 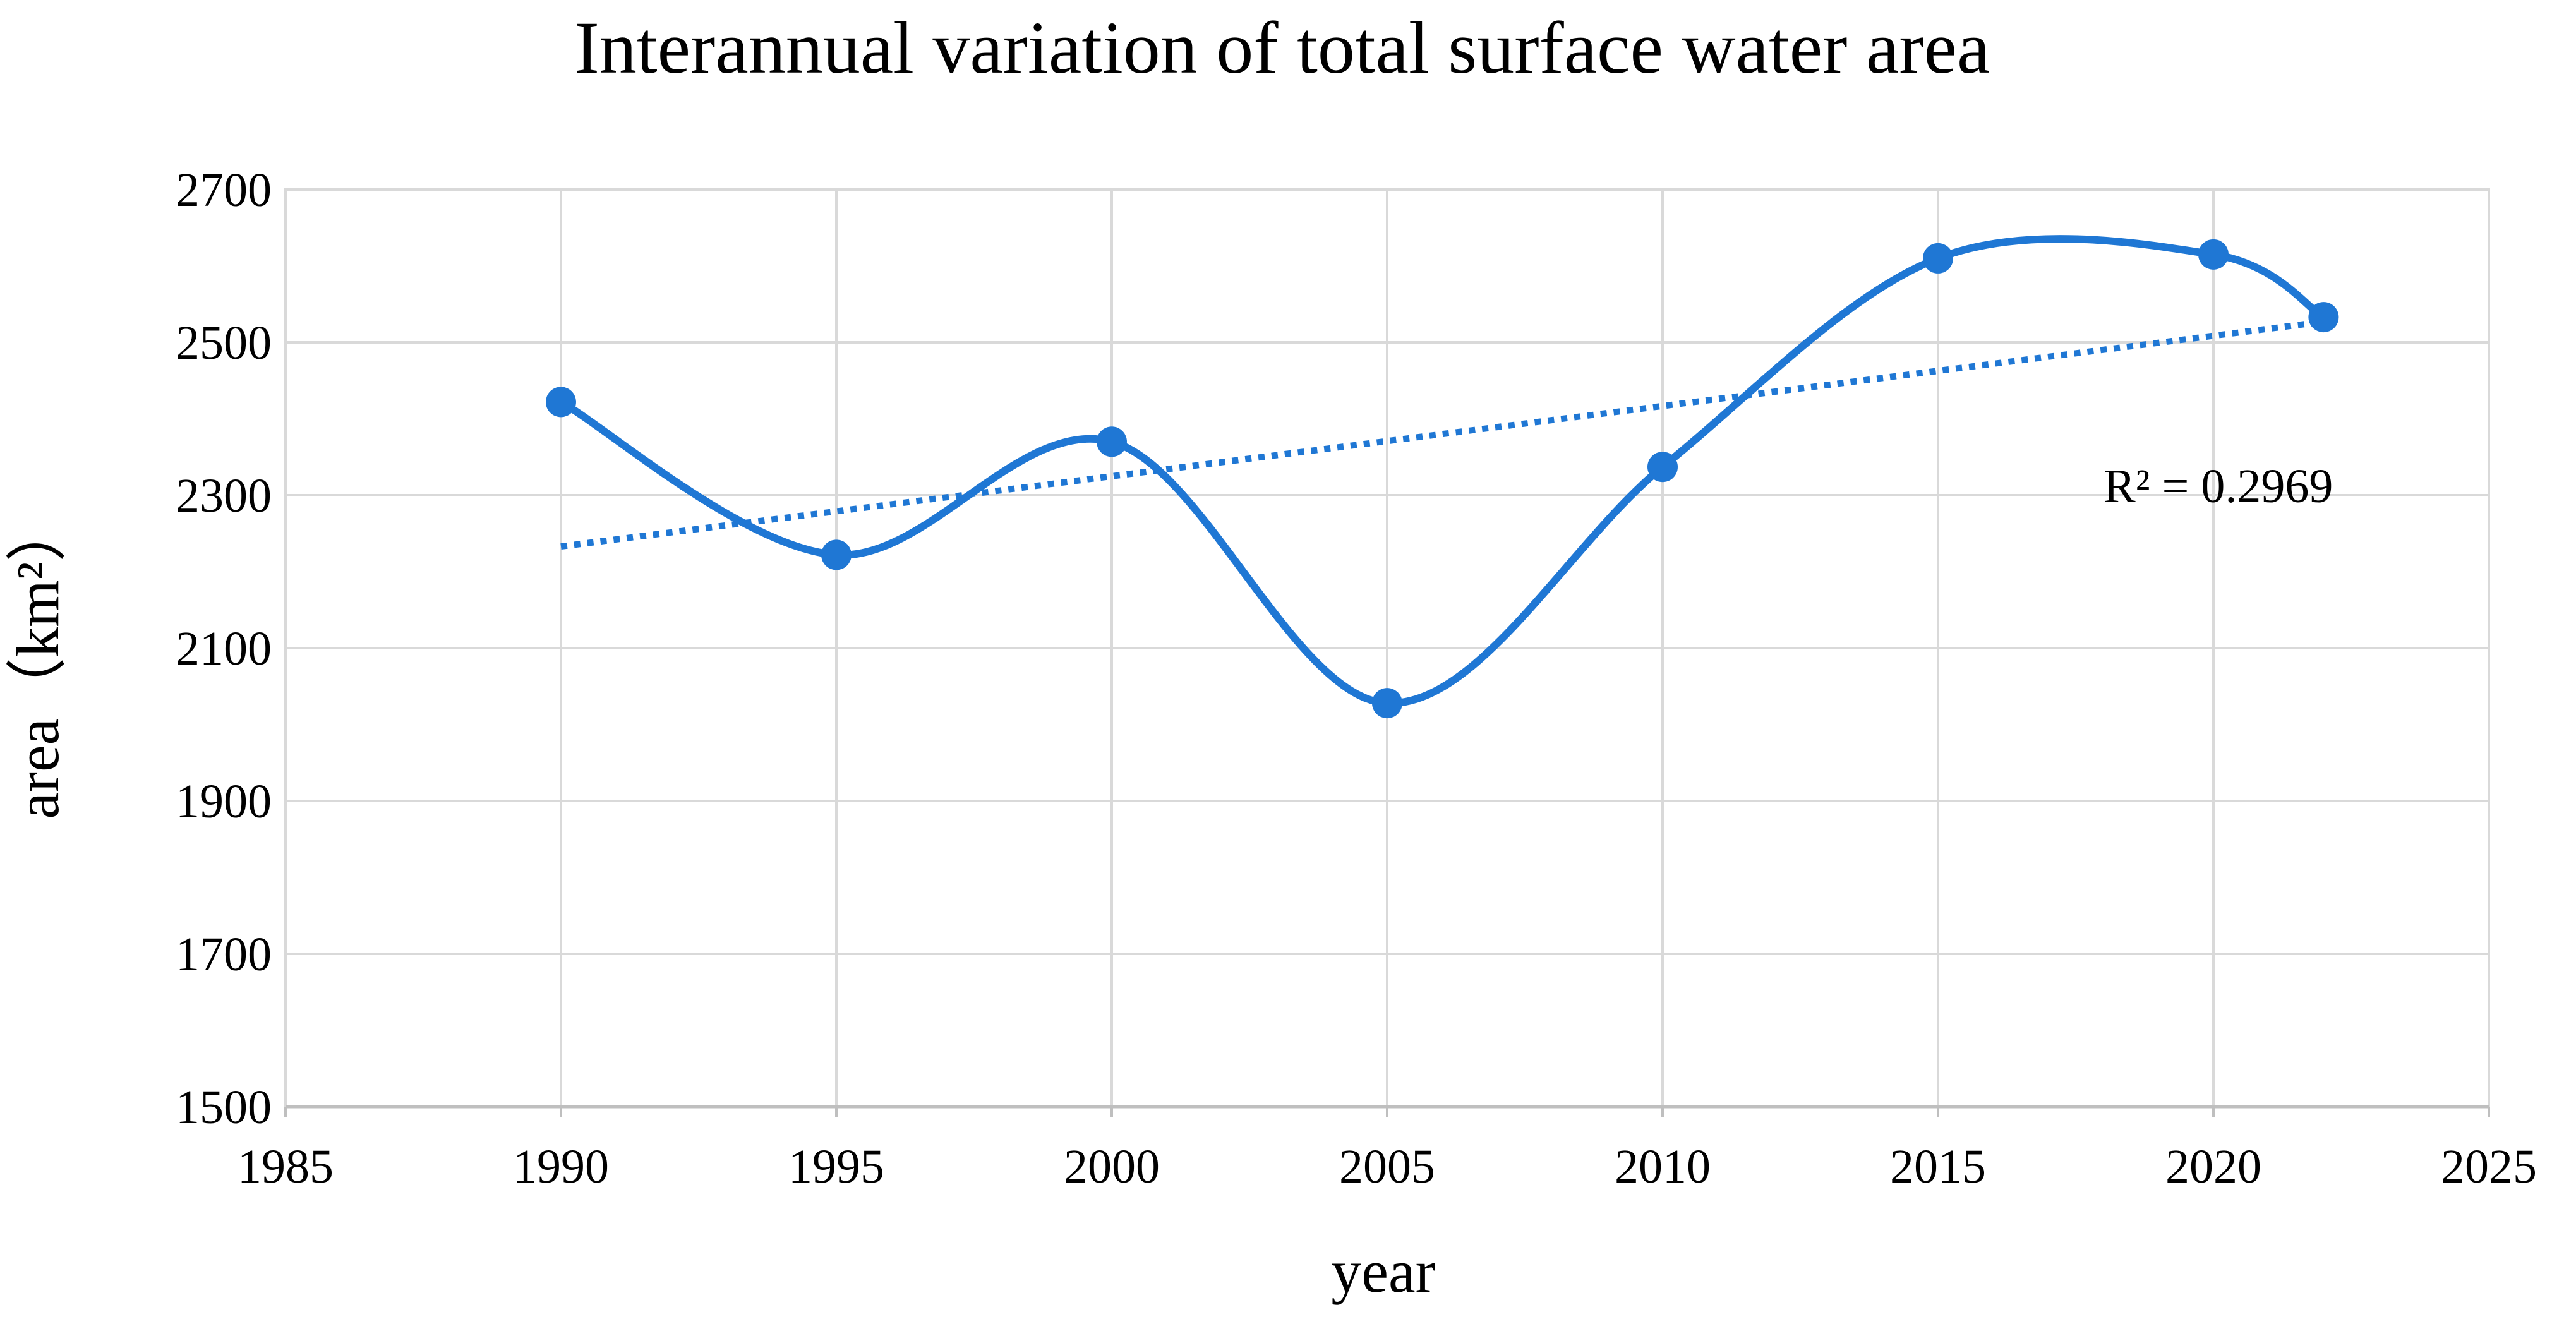 I want to click on y-tick-label: 1500, so click(x=224, y=1107).